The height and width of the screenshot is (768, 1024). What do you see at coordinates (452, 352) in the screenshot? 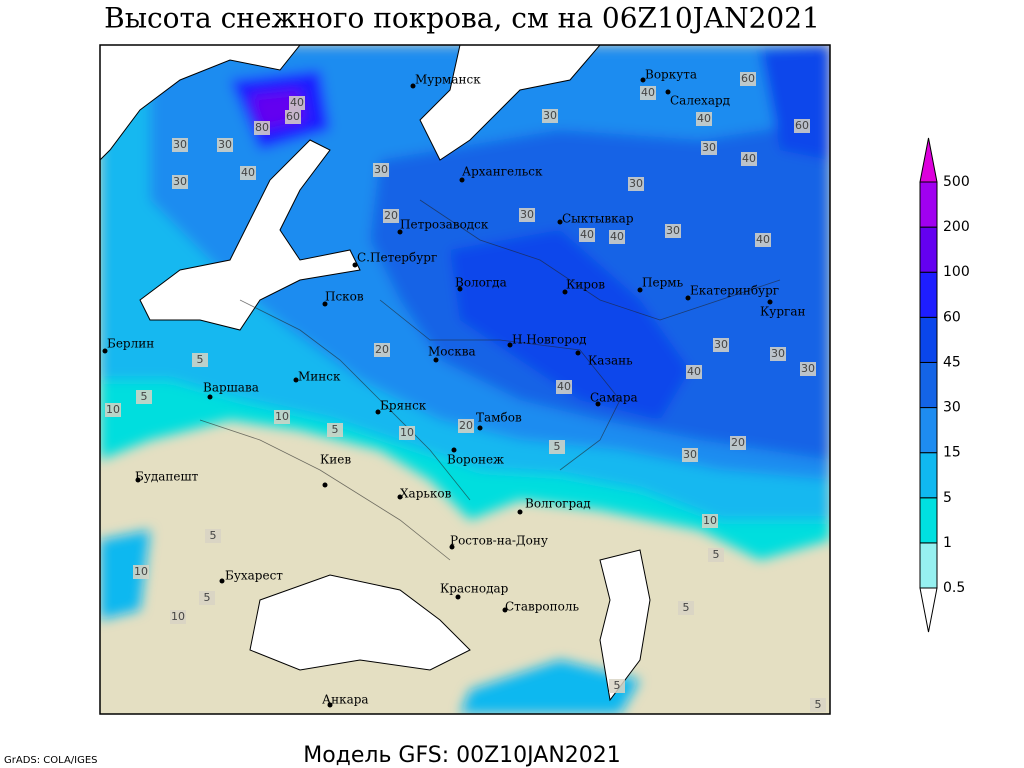
I see `city-label: Москва` at bounding box center [452, 352].